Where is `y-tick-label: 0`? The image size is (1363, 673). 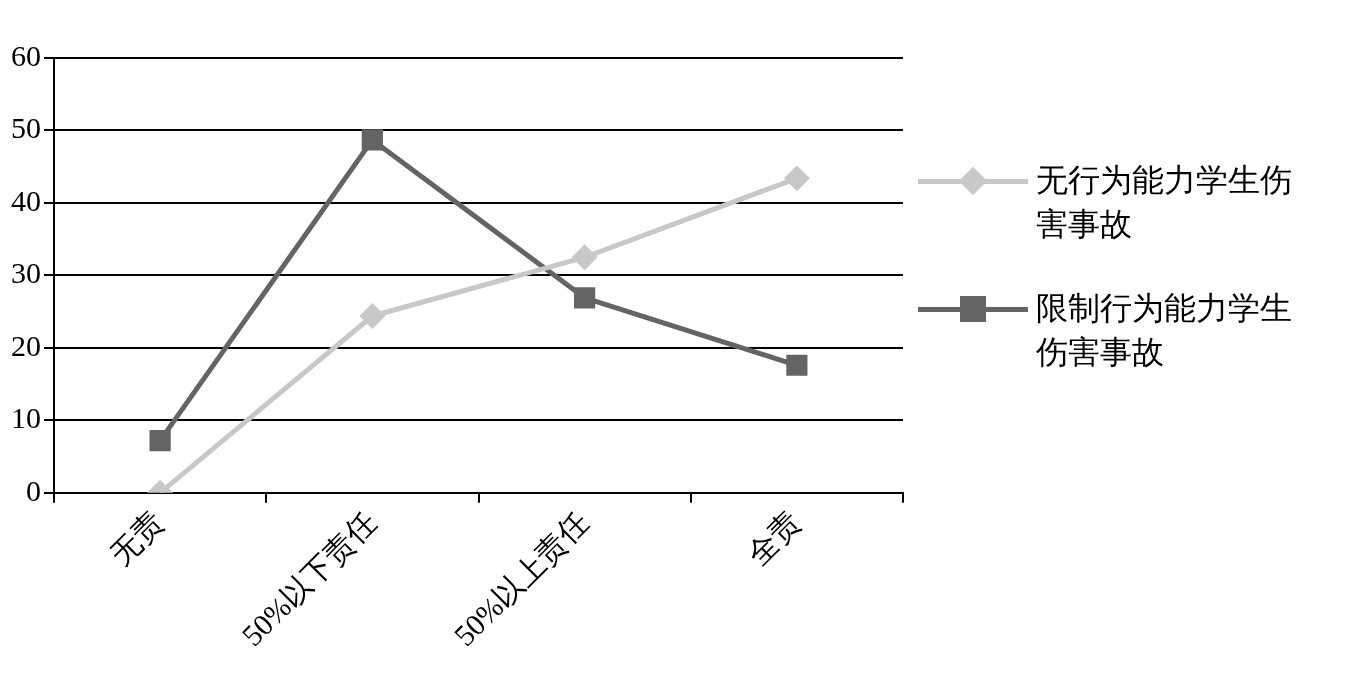 y-tick-label: 0 is located at coordinates (33, 490).